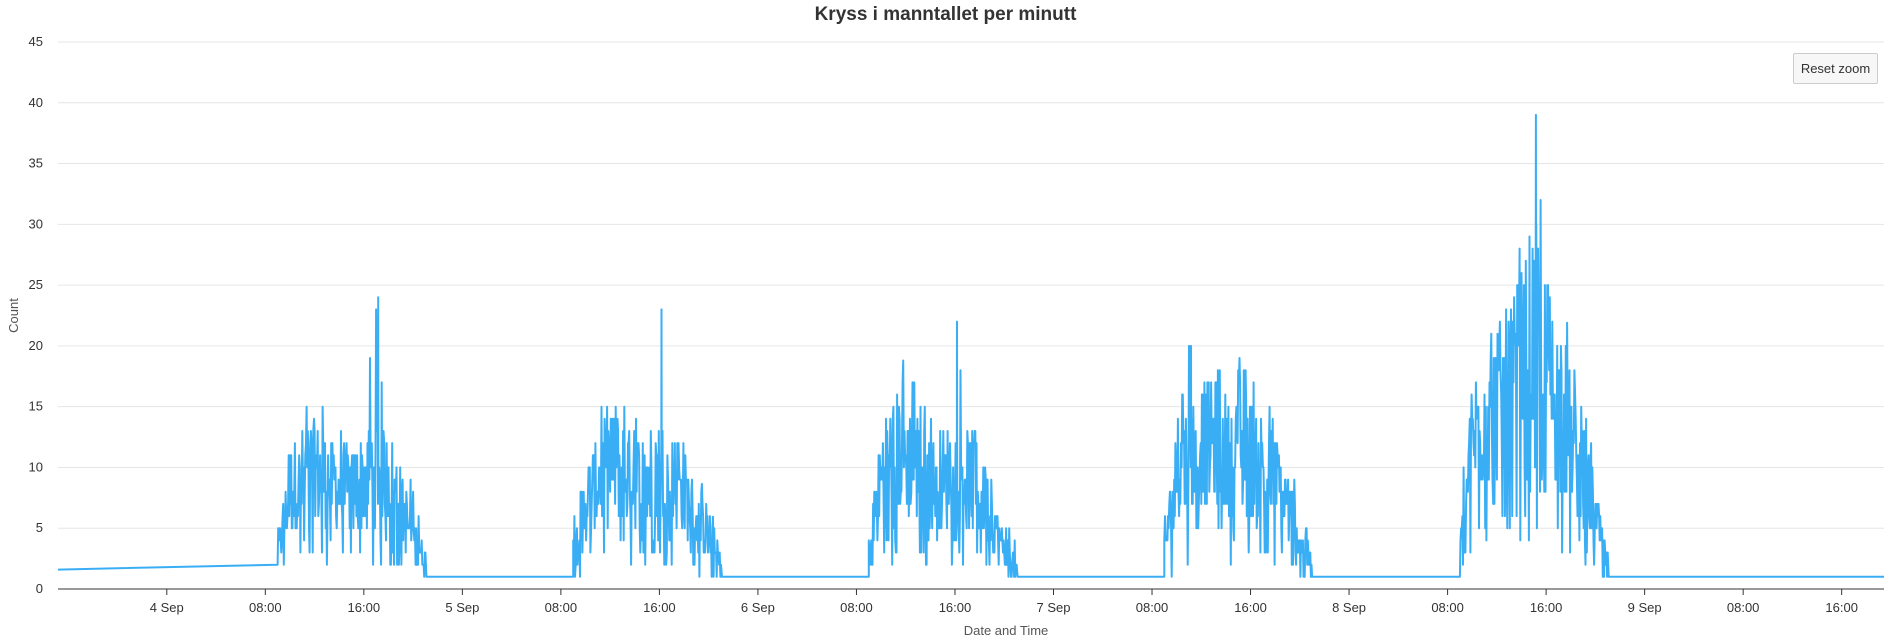 The width and height of the screenshot is (1891, 637). What do you see at coordinates (36, 315) in the screenshot?
I see `y-axis-ticks: 0 5 10 15 20 25 30 35 40 45` at bounding box center [36, 315].